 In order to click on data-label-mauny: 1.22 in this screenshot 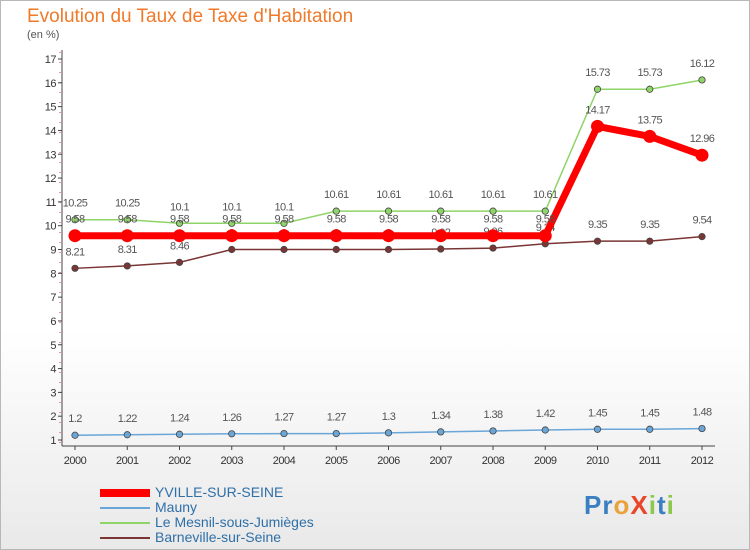, I will do `click(127, 419)`.